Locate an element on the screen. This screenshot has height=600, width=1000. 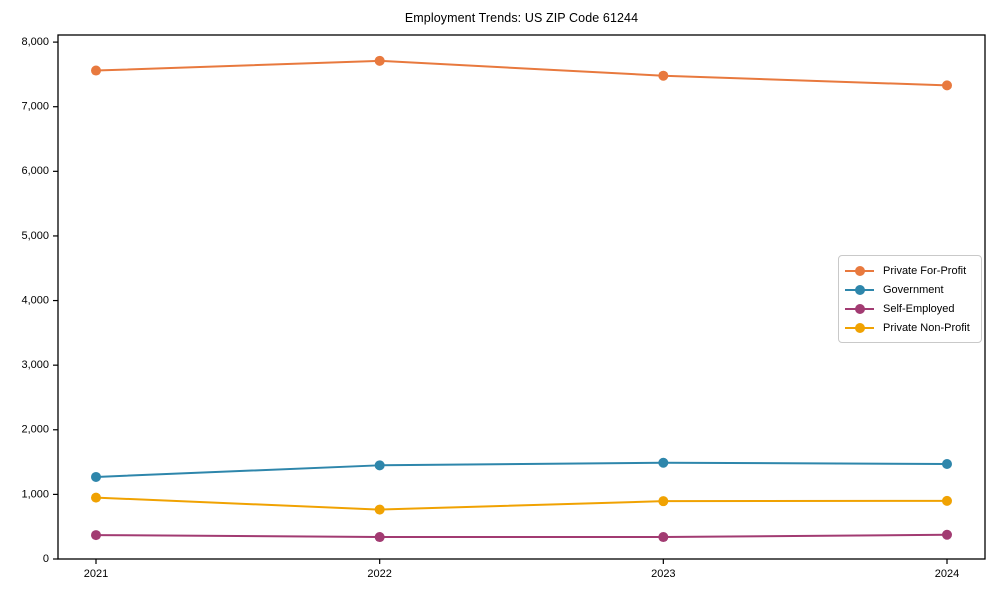
legend-item-government: Government is located at coordinates (909, 289).